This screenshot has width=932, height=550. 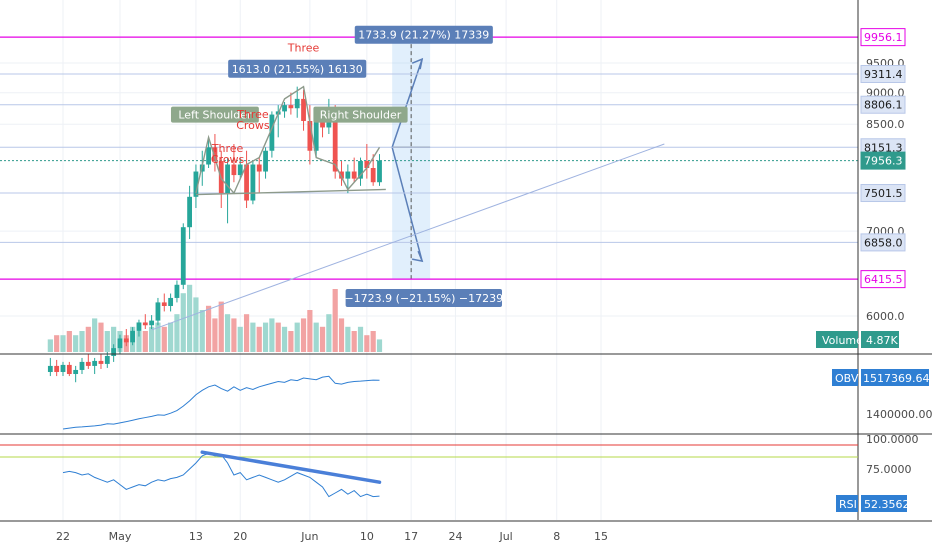 I want to click on volume-value-text: 4.87K, so click(x=882, y=340).